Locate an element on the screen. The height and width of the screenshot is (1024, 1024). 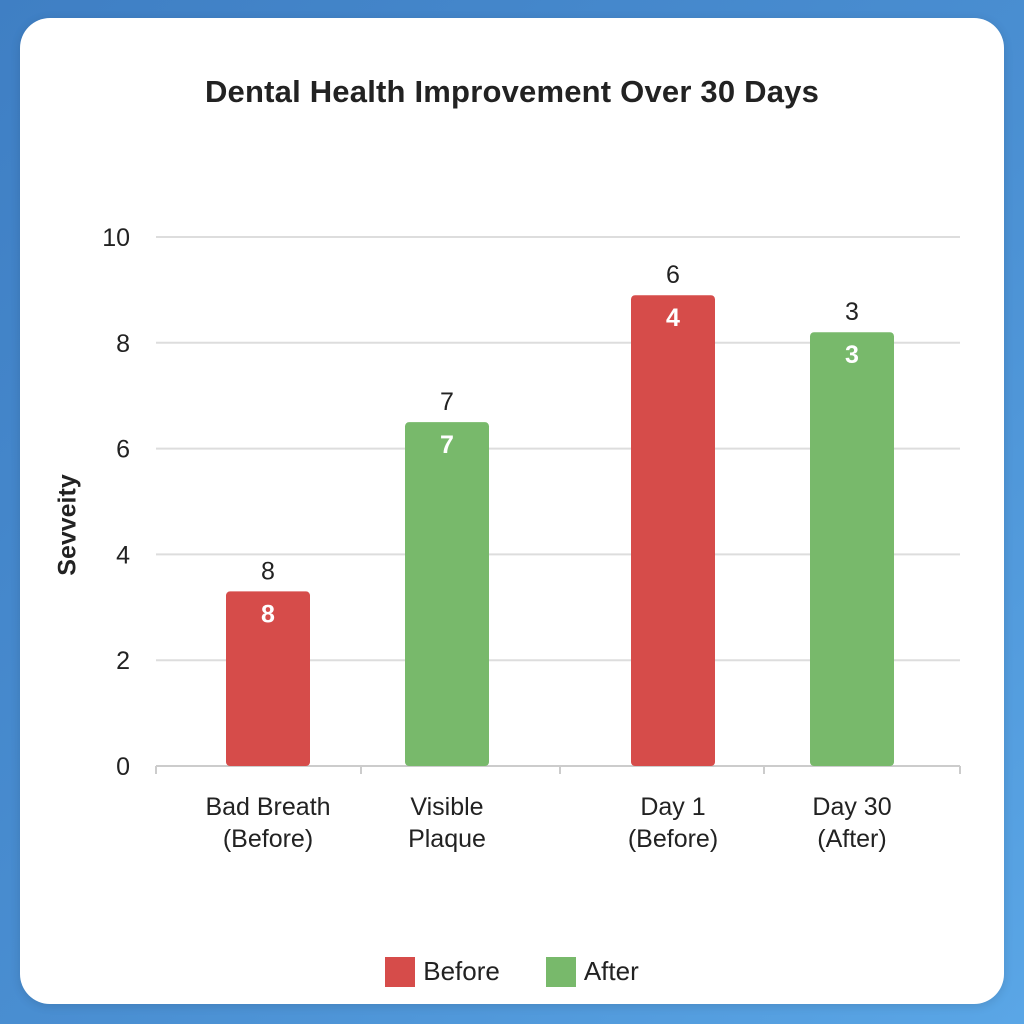
x-tick-label: Day 1 is located at coordinates (672, 807).